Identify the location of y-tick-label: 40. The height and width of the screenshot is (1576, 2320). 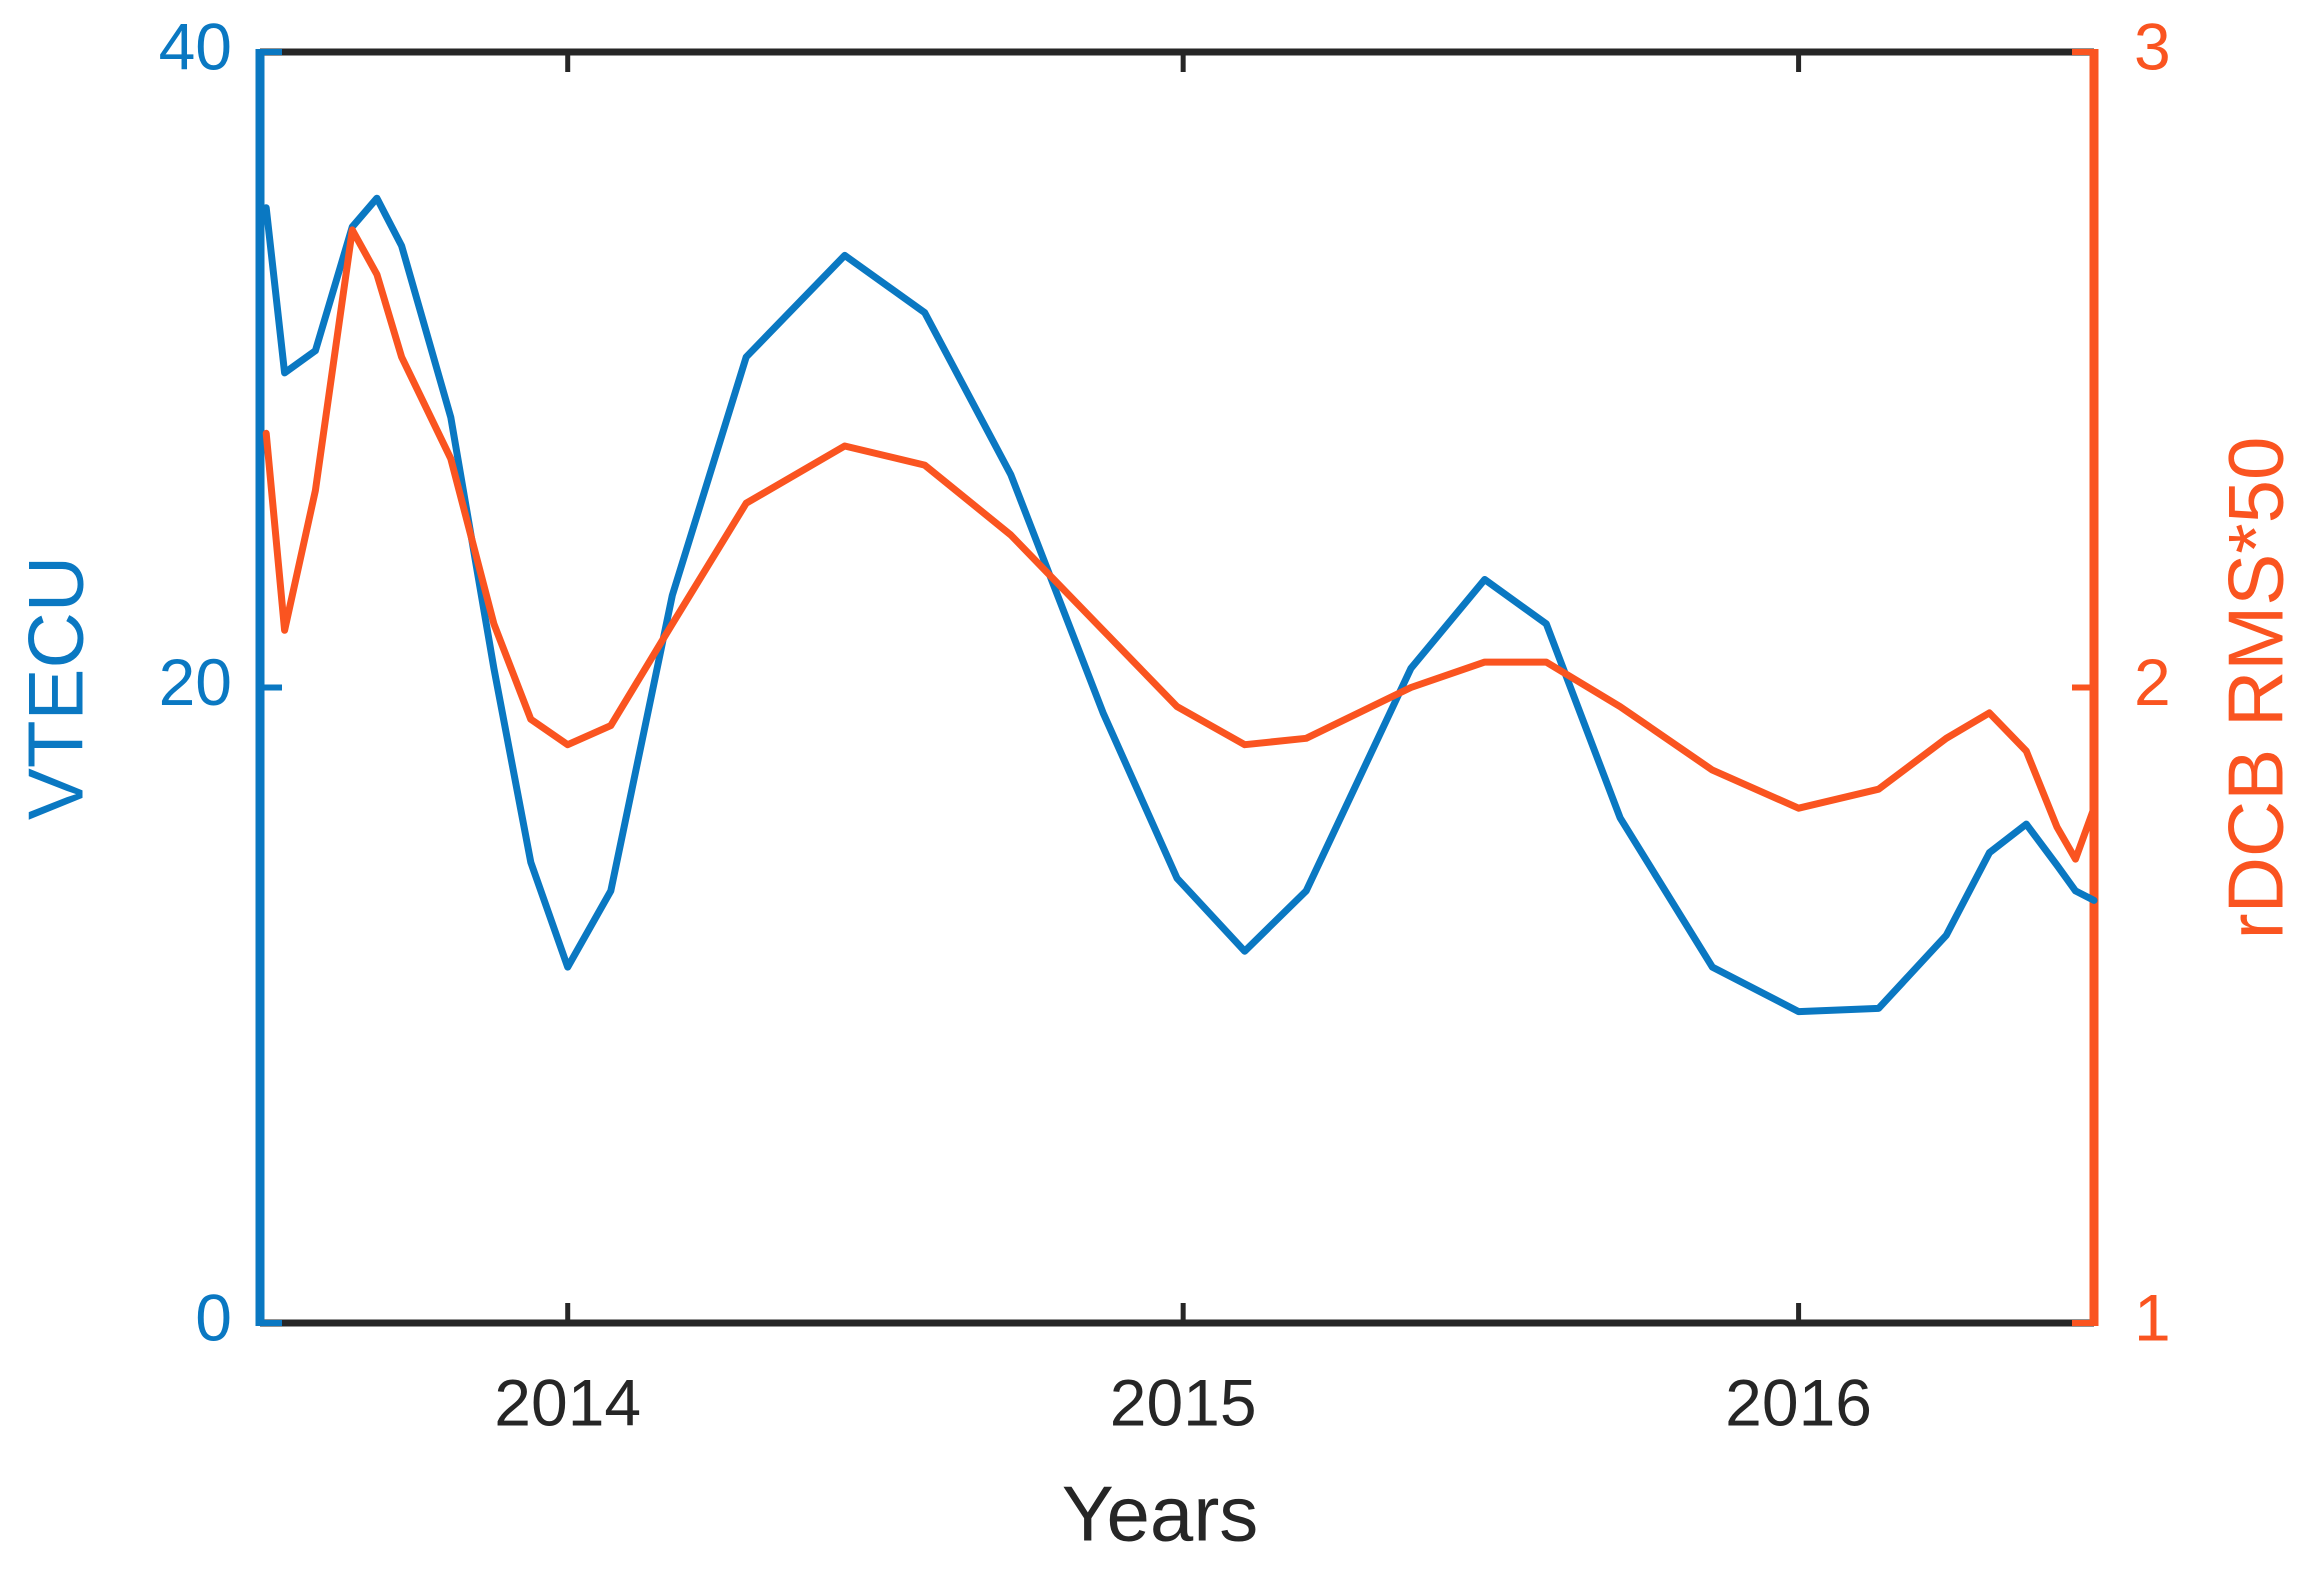
(195, 46).